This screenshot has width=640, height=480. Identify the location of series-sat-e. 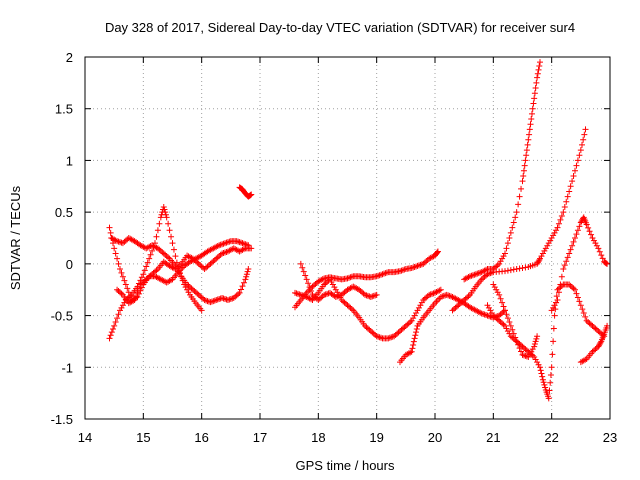
(245, 192).